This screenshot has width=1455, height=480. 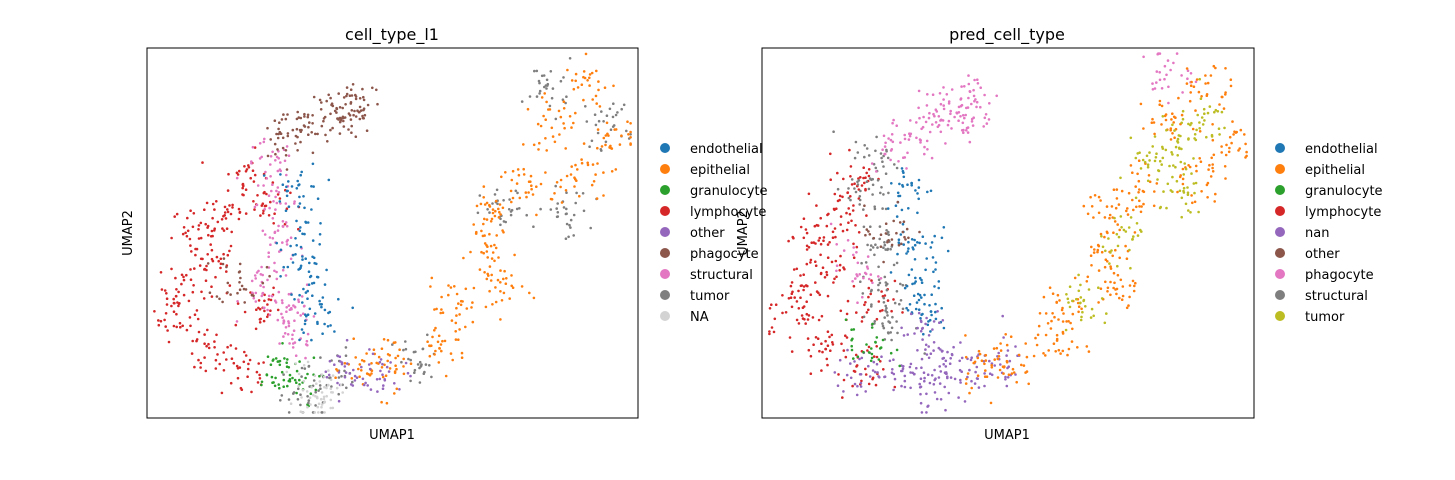 What do you see at coordinates (1007, 35) in the screenshot?
I see `panel-2-title: pred_cell_type` at bounding box center [1007, 35].